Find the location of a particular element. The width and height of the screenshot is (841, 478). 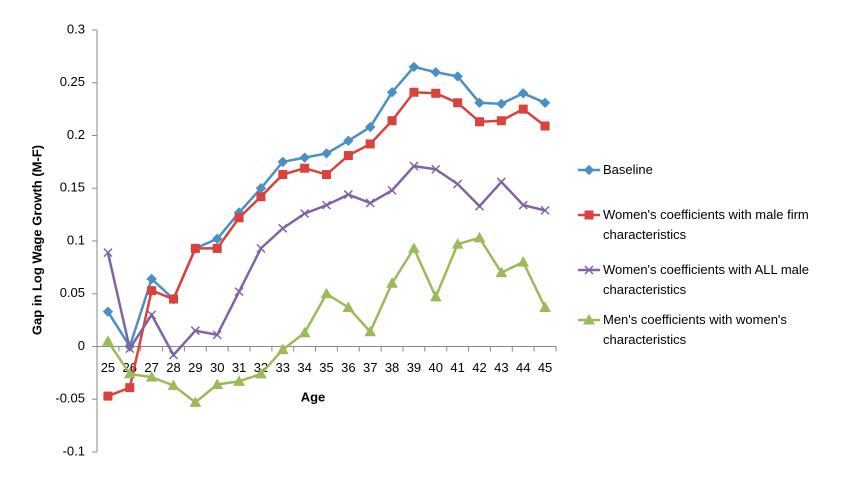

x-tick-label: 33 is located at coordinates (283, 367).